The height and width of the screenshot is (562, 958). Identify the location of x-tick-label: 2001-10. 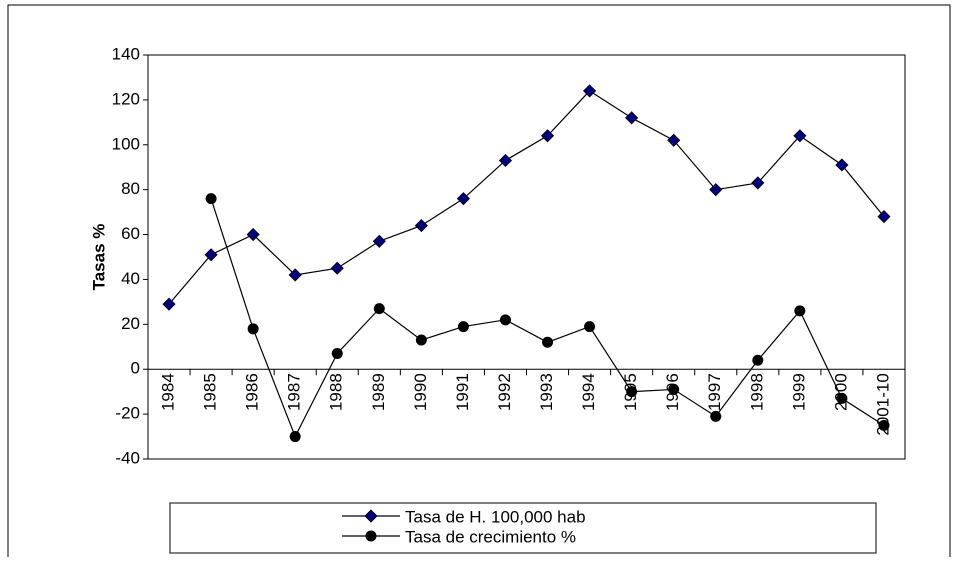
(882, 404).